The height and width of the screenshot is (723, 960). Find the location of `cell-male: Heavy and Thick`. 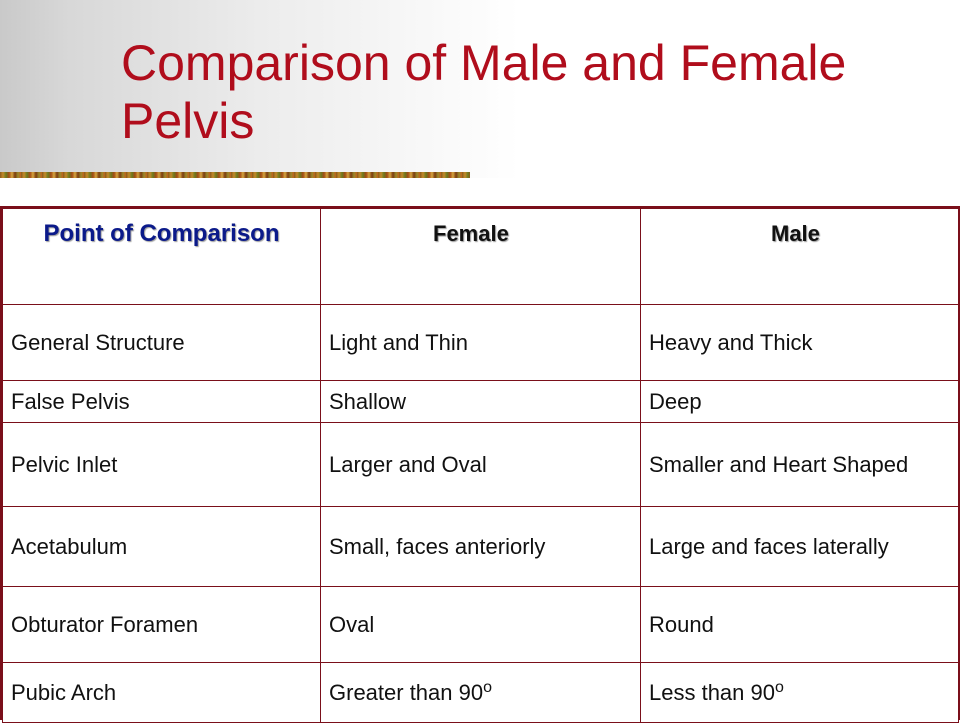

cell-male: Heavy and Thick is located at coordinates (799, 342).